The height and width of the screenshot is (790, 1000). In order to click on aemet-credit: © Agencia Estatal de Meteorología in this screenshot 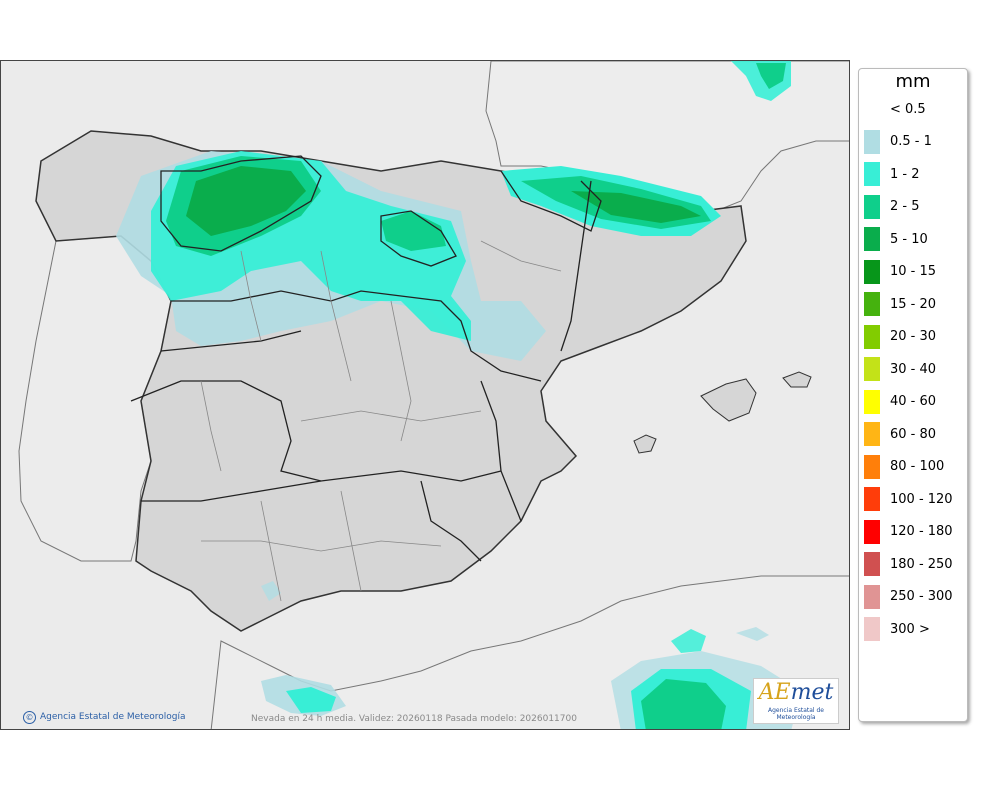, I will do `click(104, 717)`.